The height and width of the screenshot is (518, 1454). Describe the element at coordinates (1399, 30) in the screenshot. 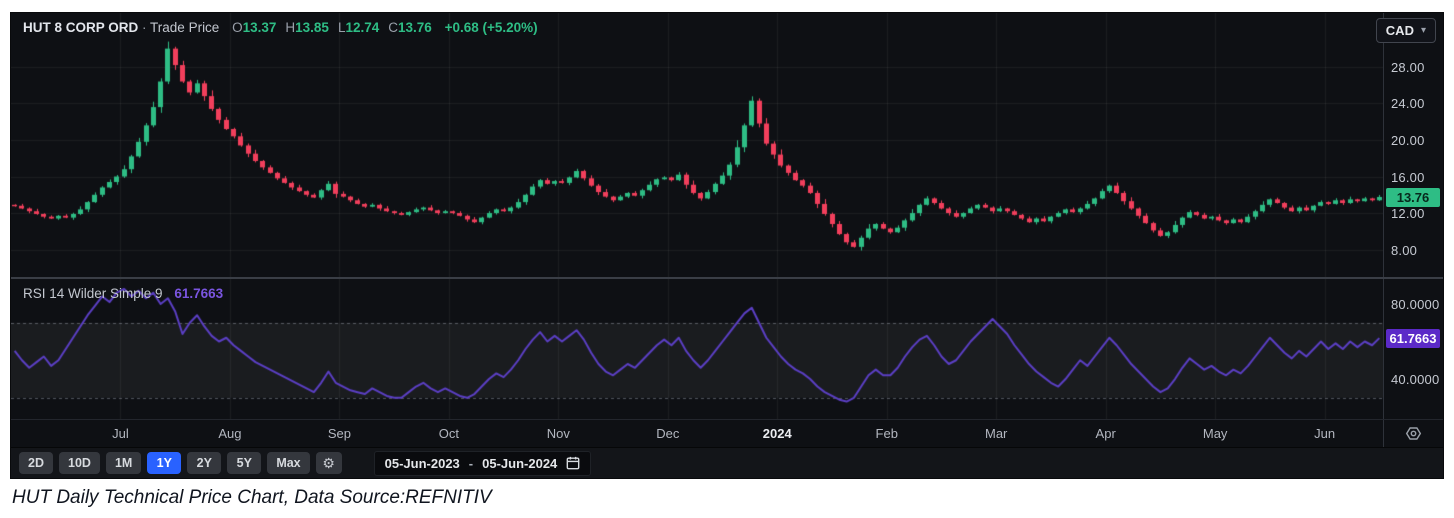

I see `currency-value: CAD` at that location.